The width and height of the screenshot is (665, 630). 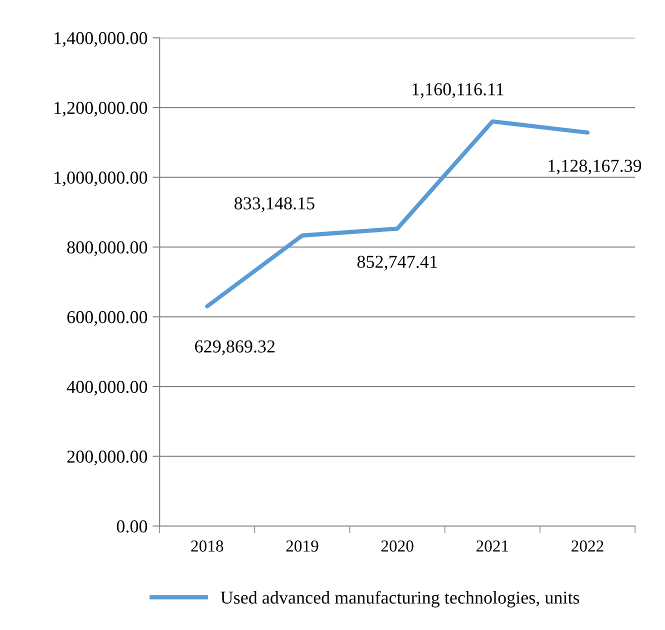 I want to click on x-tick-label: 2019, so click(x=302, y=546).